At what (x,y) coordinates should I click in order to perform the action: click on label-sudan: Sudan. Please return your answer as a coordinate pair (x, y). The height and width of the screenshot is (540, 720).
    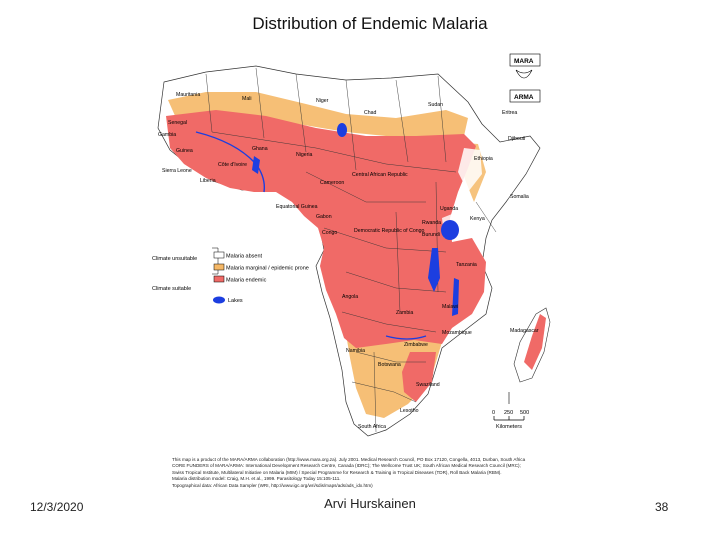
    Looking at the image, I should click on (435, 105).